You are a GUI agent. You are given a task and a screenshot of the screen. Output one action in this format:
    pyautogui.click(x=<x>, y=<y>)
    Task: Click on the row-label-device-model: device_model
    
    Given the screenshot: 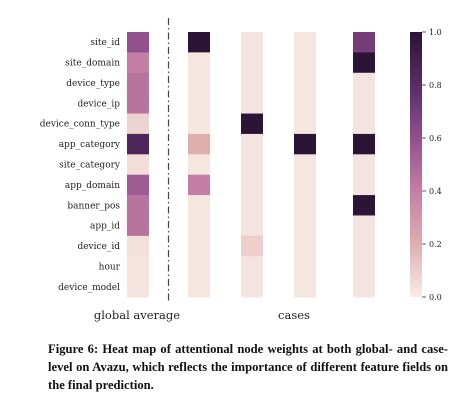 What is the action you would take?
    pyautogui.click(x=89, y=288)
    